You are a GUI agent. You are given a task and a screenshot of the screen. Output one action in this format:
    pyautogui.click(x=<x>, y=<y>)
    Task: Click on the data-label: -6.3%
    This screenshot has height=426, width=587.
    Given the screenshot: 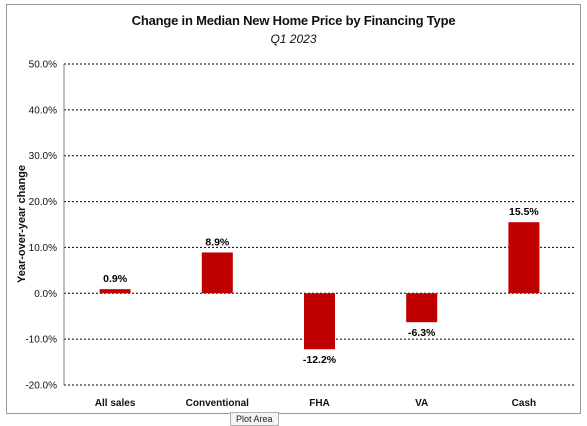 What is the action you would take?
    pyautogui.click(x=422, y=333)
    